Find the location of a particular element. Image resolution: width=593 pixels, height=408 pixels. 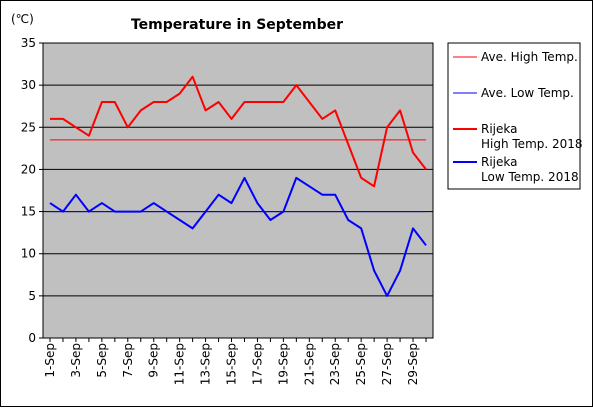

x-tick-label: 3-Sep is located at coordinates (76, 360).